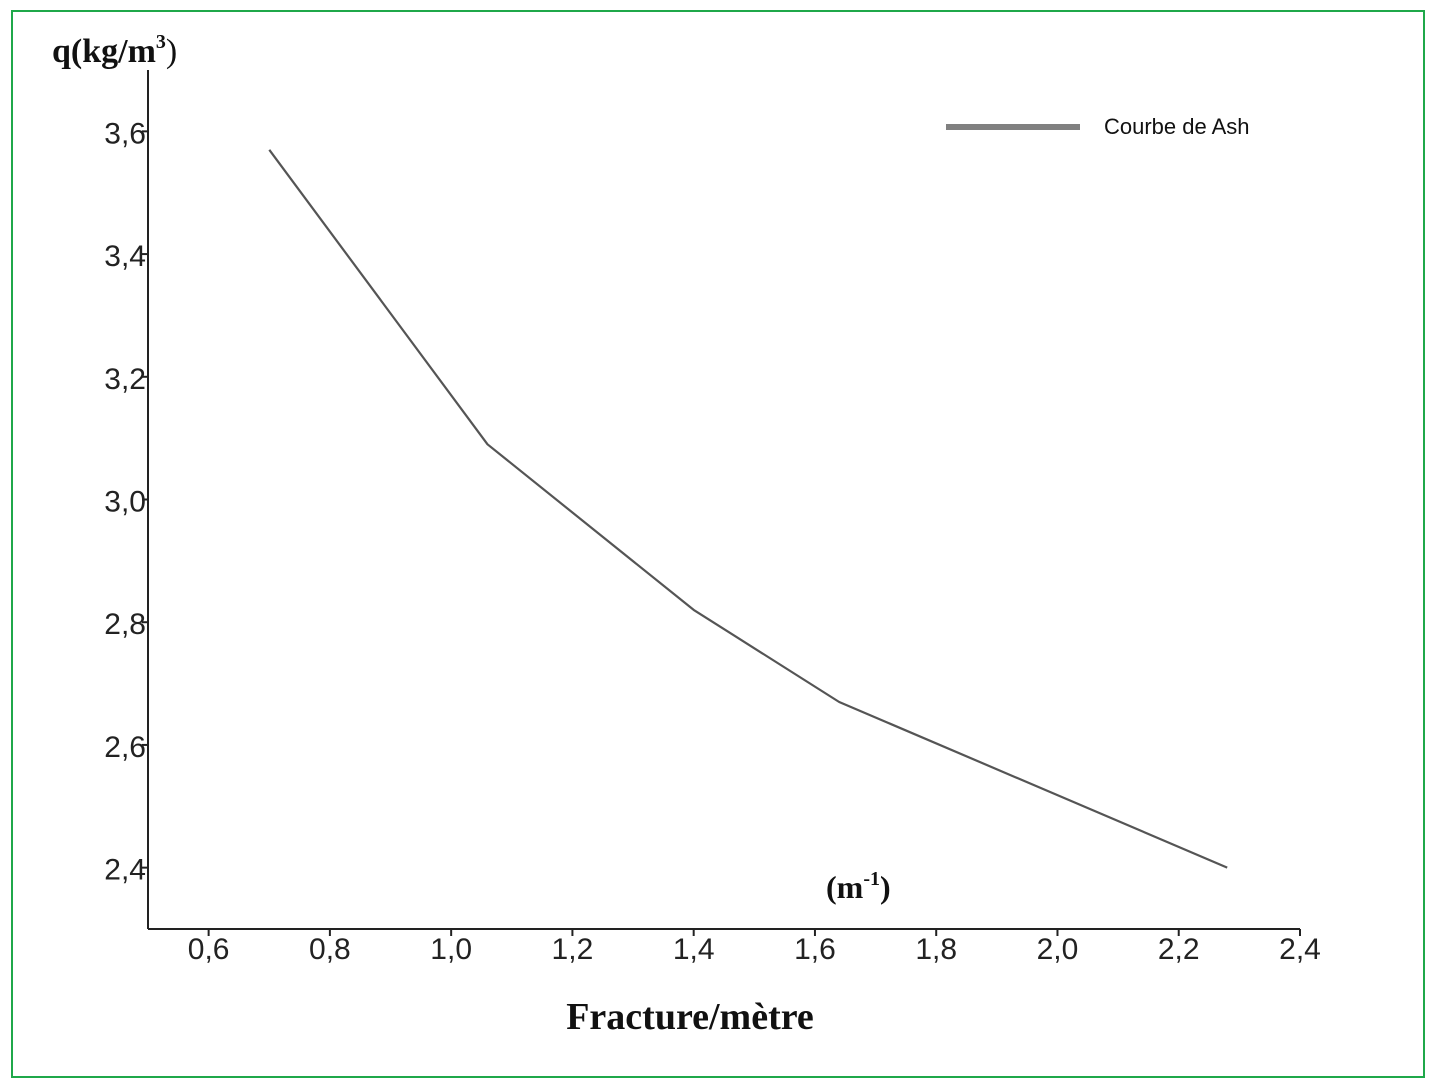 Image resolution: width=1436 pixels, height=1091 pixels. What do you see at coordinates (209, 949) in the screenshot?
I see `x-tick-label: 0,6` at bounding box center [209, 949].